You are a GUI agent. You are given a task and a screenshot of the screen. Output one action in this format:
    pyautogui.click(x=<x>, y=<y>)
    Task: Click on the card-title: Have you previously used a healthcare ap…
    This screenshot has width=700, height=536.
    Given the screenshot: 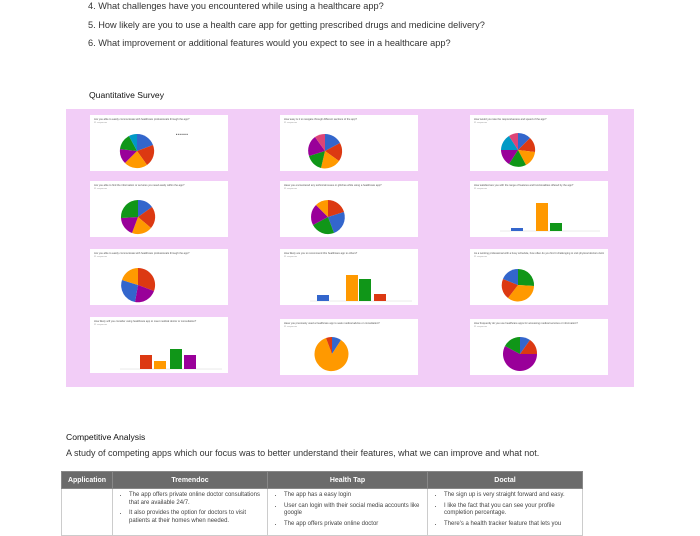 What is the action you would take?
    pyautogui.click(x=332, y=323)
    